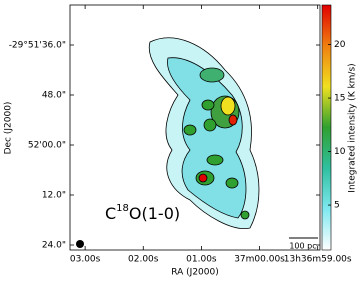 This screenshot has width=359, height=285. Describe the element at coordinates (110, 213) in the screenshot. I see `title-part: C` at that location.